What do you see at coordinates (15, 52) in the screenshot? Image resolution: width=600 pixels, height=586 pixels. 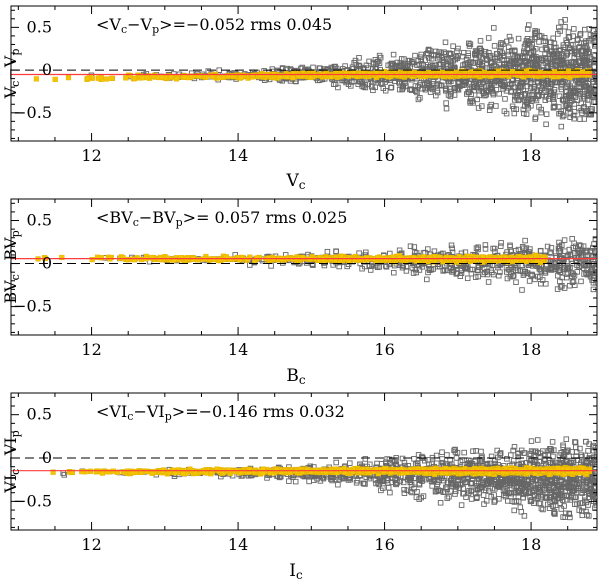 I see `y-axis-label-part: p` at bounding box center [15, 52].